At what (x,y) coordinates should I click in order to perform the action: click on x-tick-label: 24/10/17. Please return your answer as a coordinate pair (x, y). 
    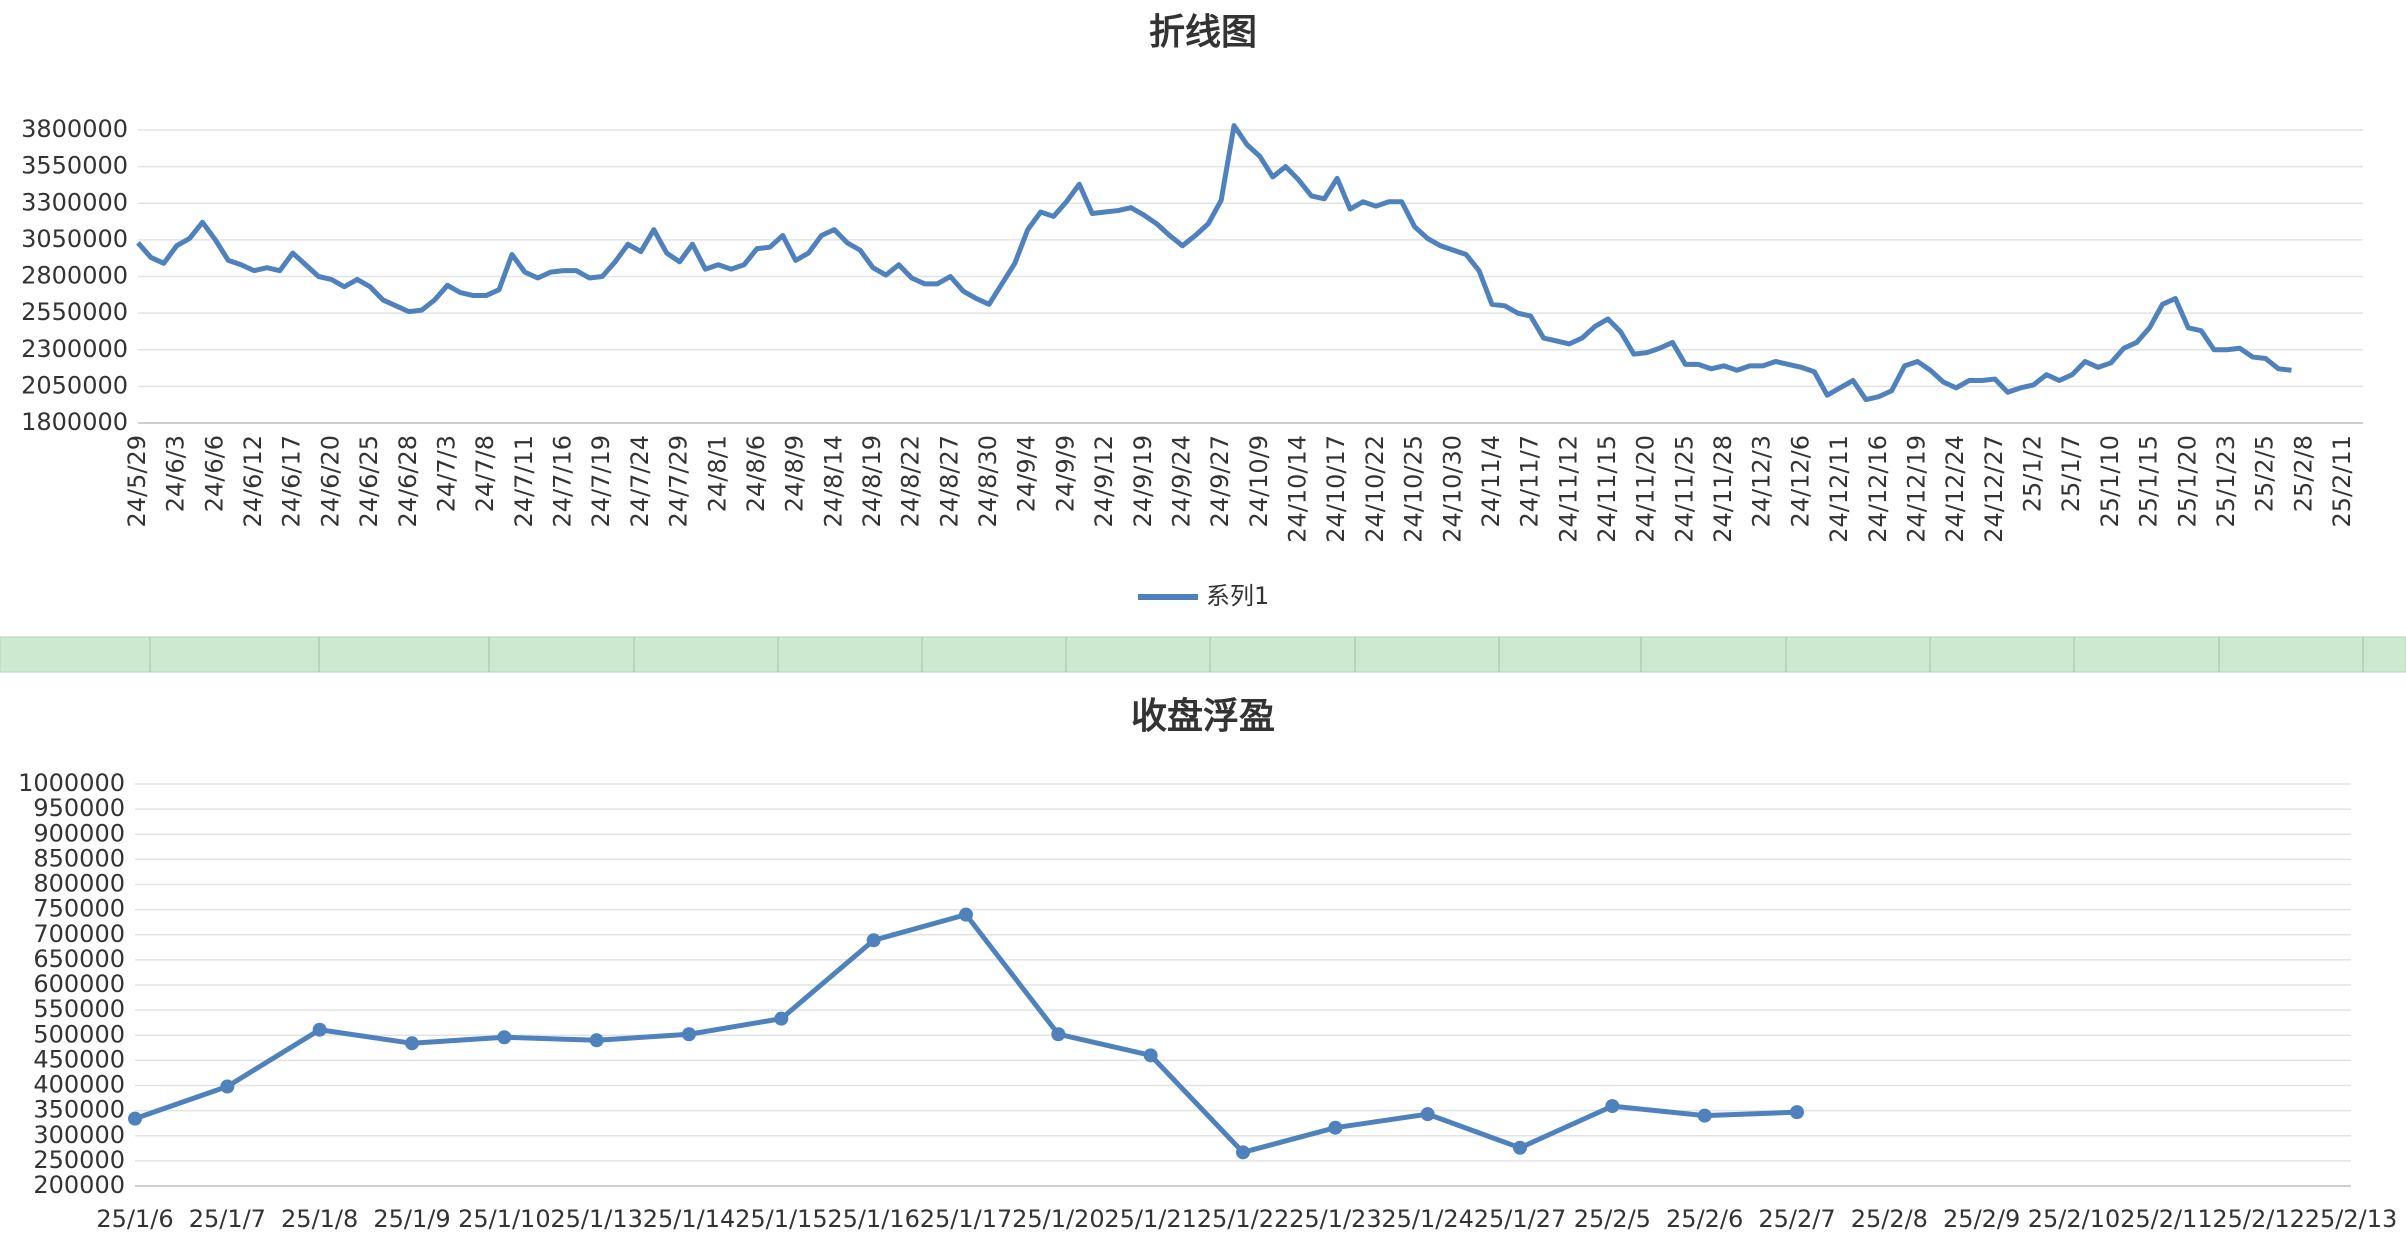
    Looking at the image, I should click on (1336, 489).